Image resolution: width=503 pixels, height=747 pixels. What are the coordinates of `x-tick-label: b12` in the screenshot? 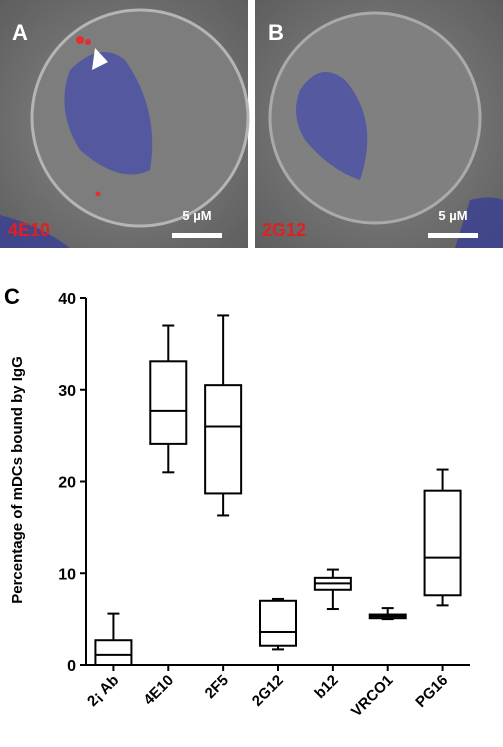 It's located at (326, 687).